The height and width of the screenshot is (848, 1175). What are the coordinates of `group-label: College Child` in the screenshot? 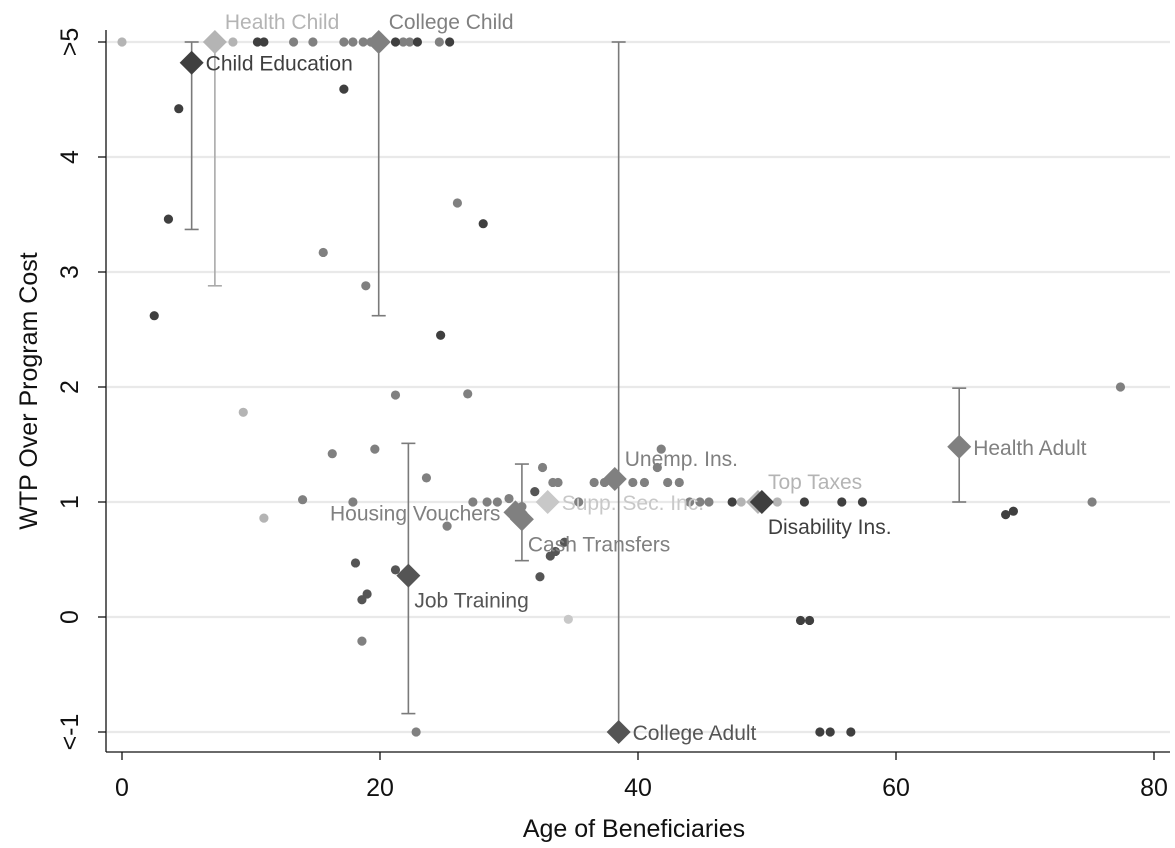 It's located at (451, 22).